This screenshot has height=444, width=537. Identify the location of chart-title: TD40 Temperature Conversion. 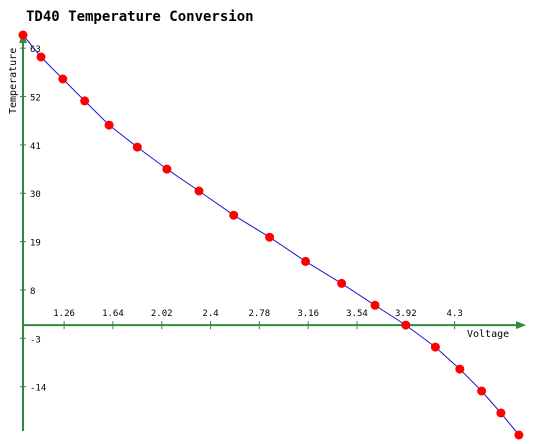
(140, 17).